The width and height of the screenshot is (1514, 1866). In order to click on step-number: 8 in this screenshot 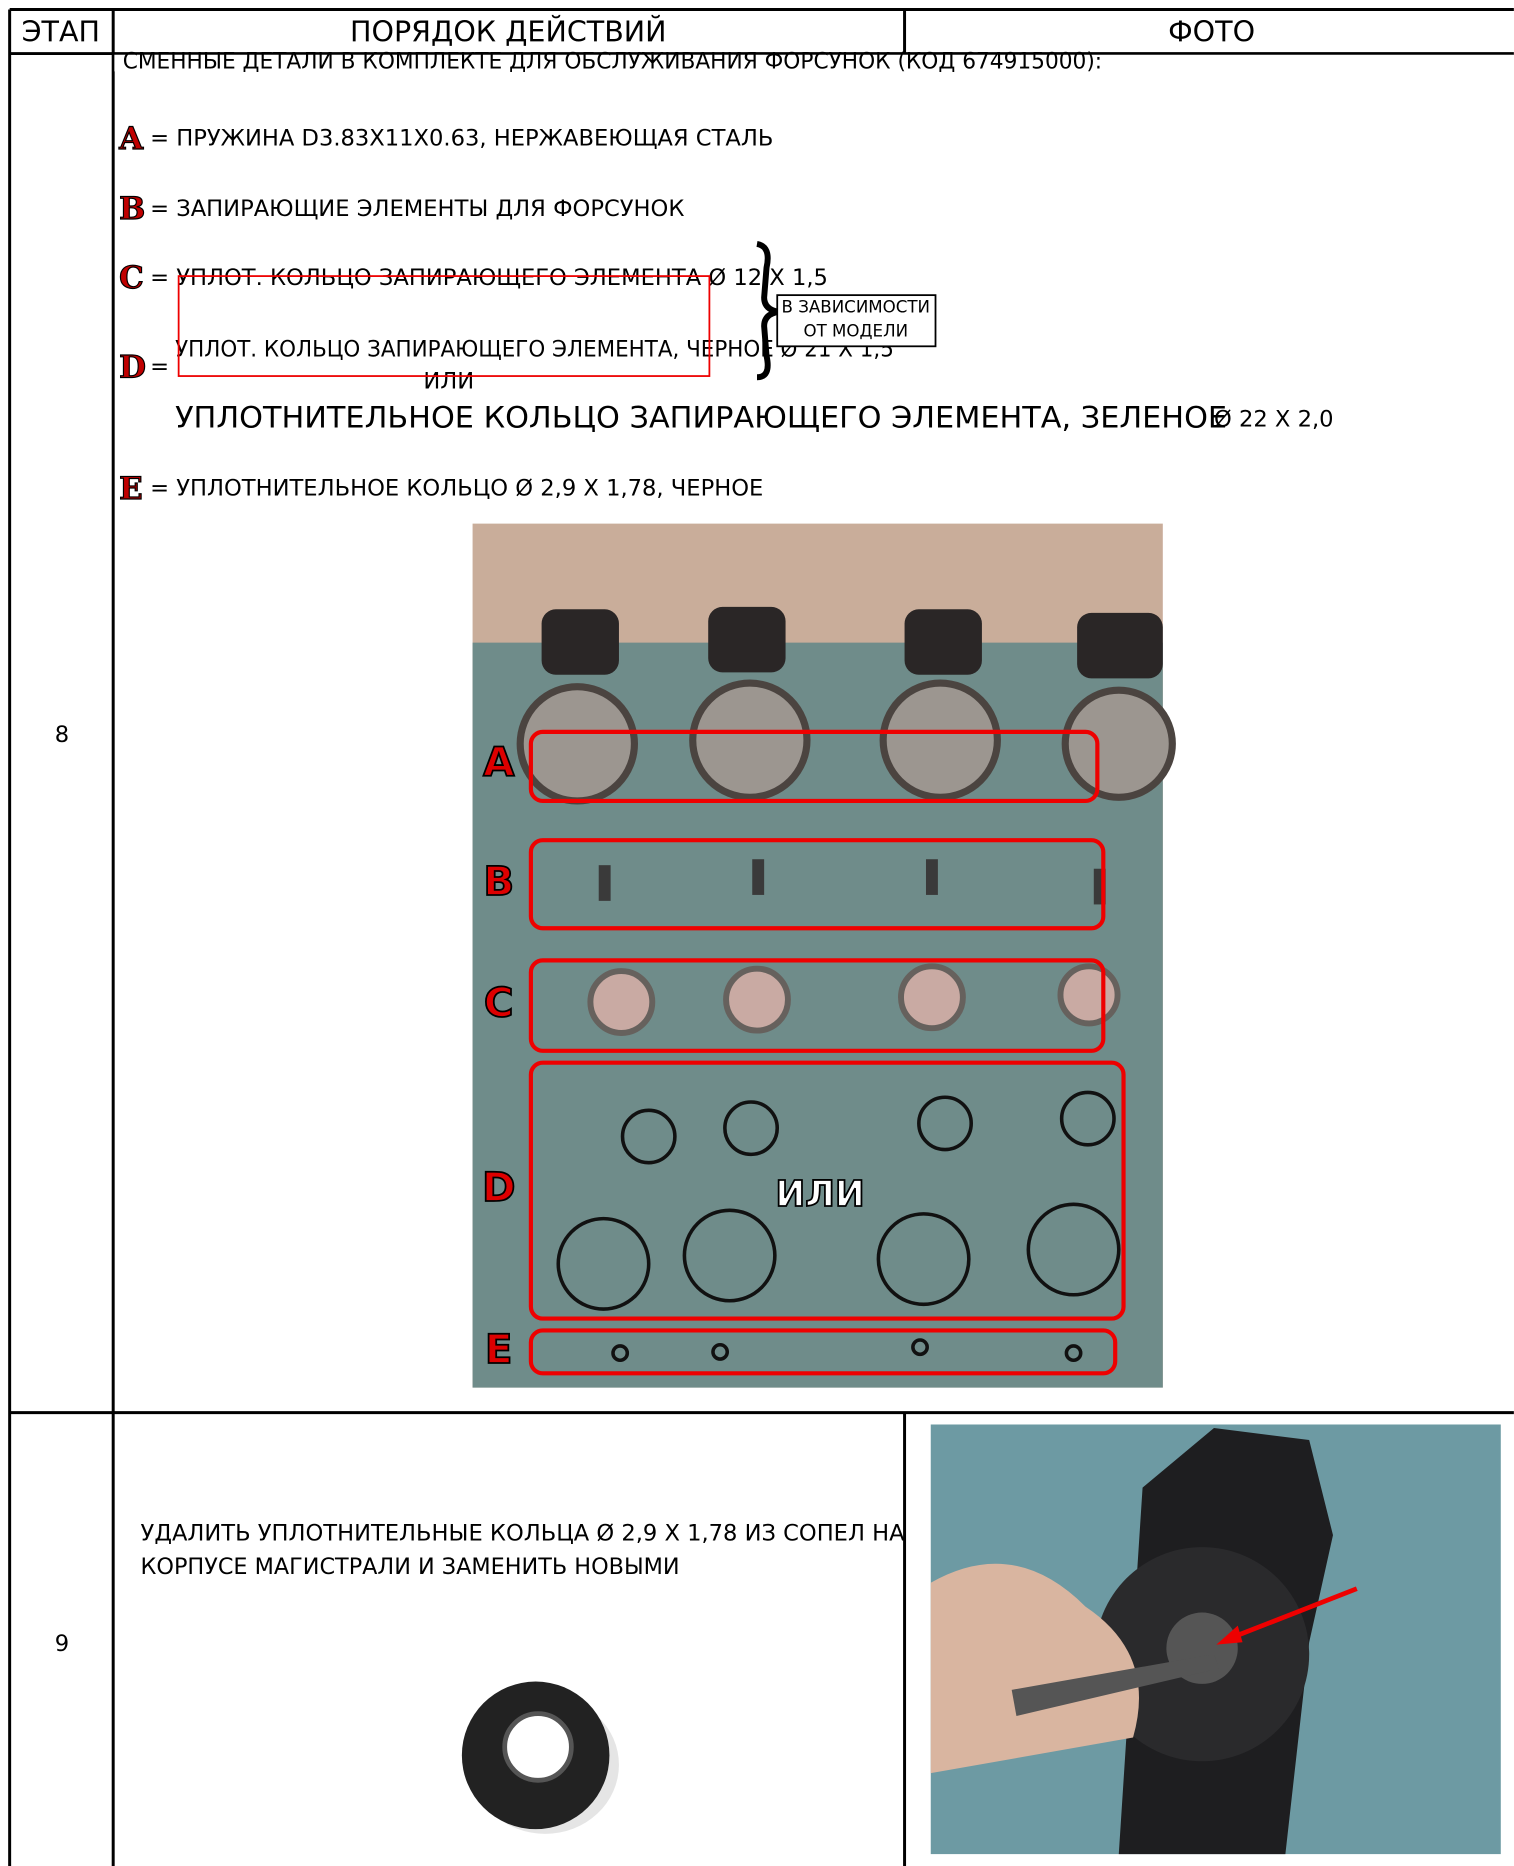, I will do `click(62, 735)`.